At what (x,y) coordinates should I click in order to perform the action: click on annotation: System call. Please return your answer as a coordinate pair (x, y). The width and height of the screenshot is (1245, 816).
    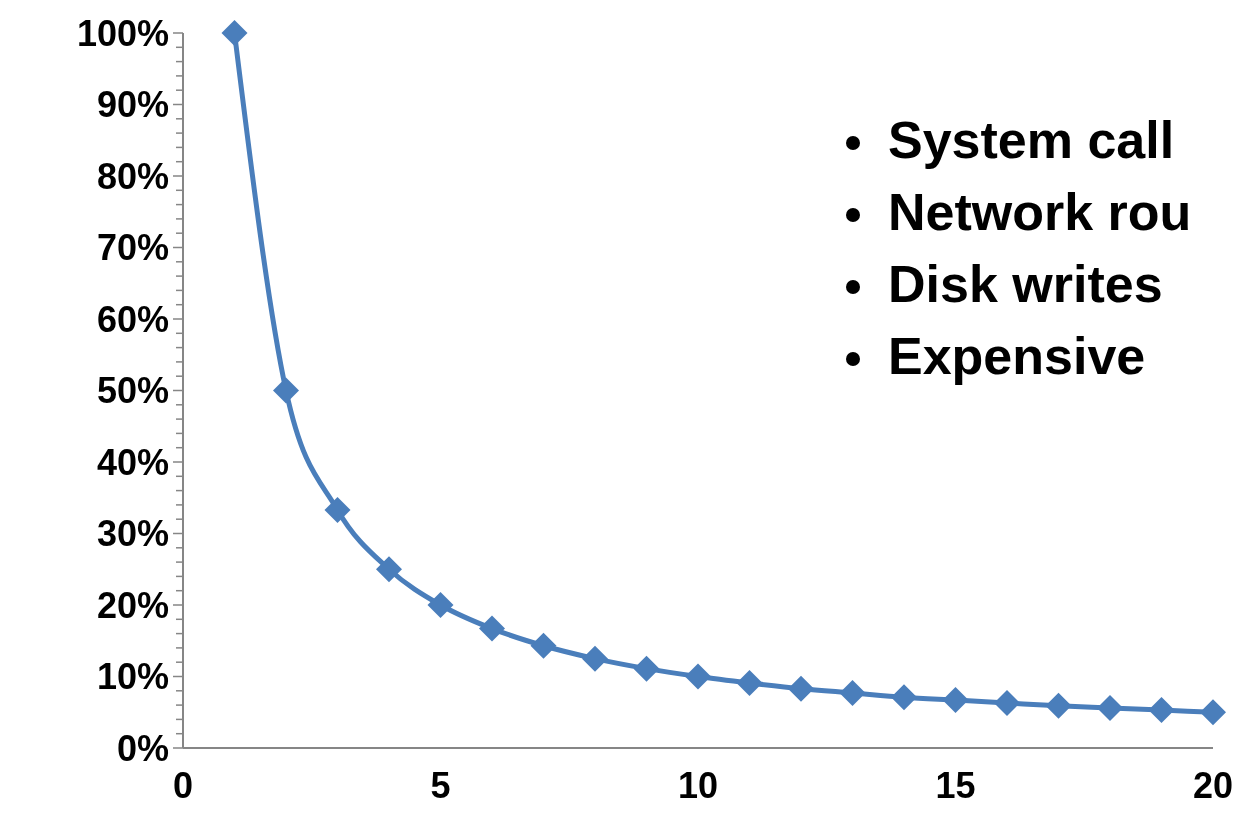
    Looking at the image, I should click on (1031, 140).